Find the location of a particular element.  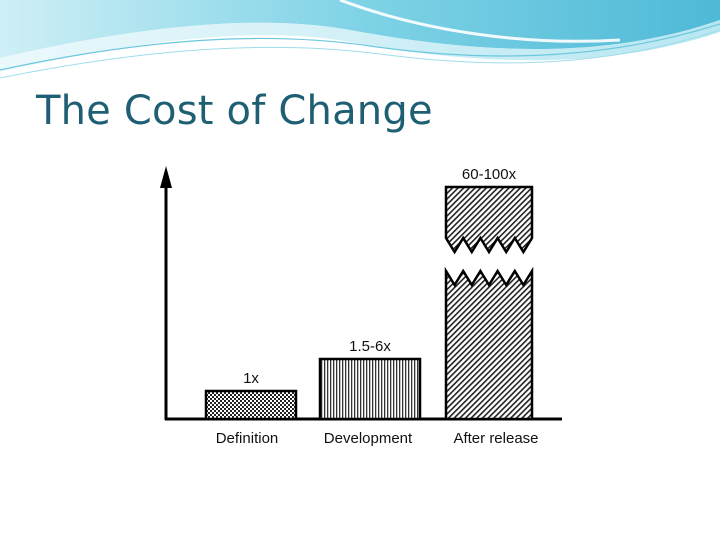

data-label-definition: 1x is located at coordinates (251, 378).